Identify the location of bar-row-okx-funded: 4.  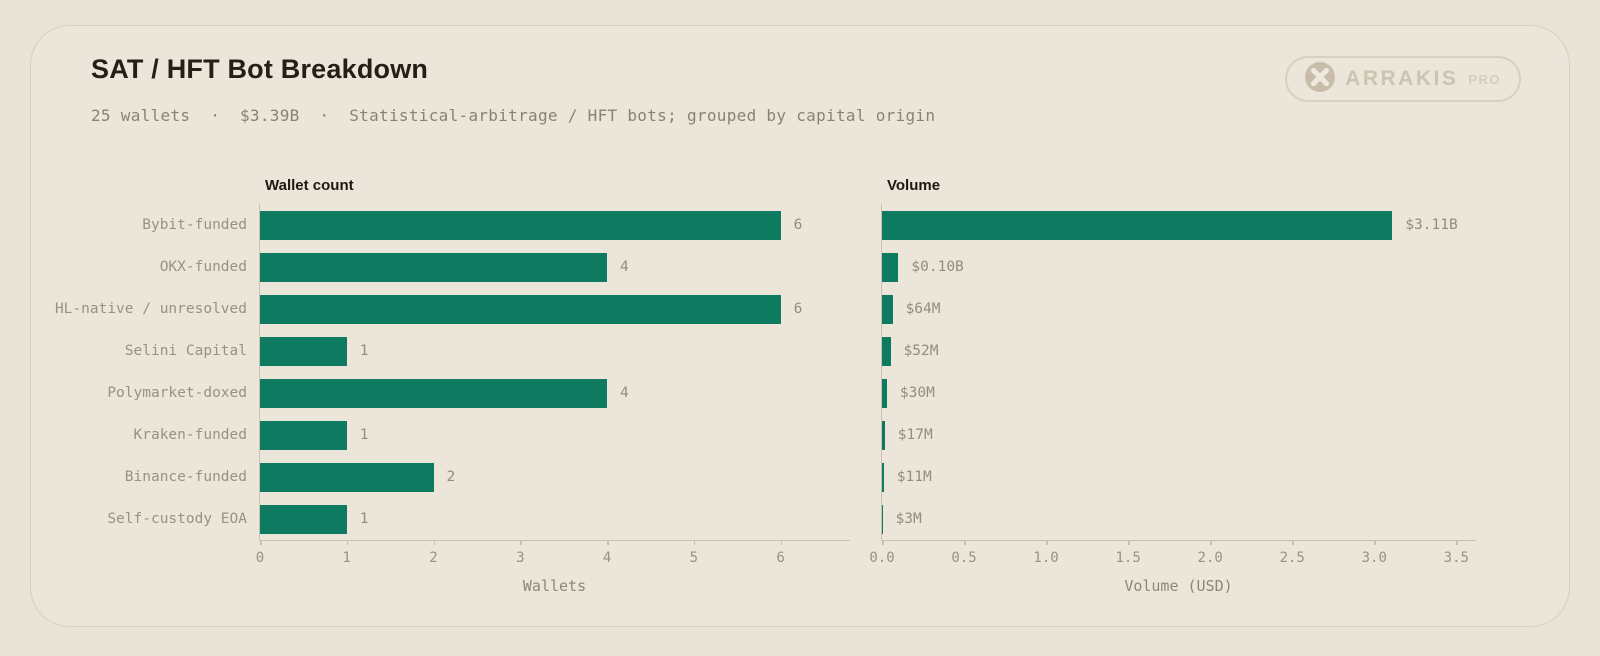
(555, 267).